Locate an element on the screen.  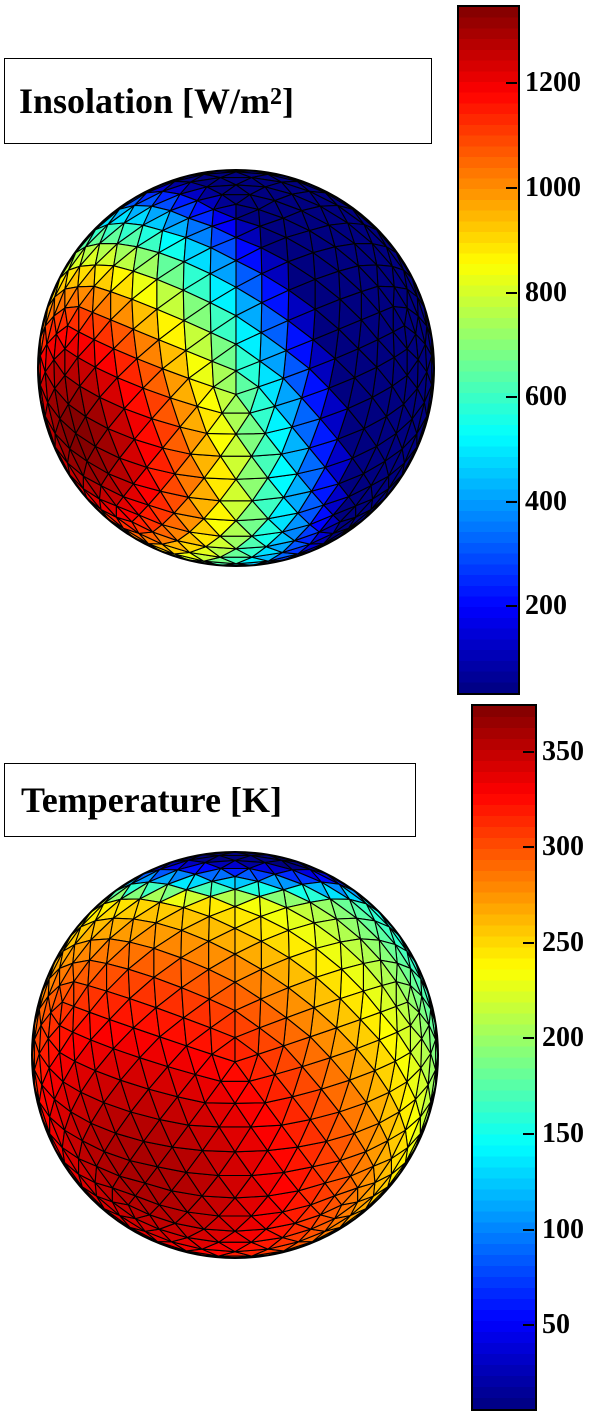
temperature-colorbar-gradient is located at coordinates (504, 1057).